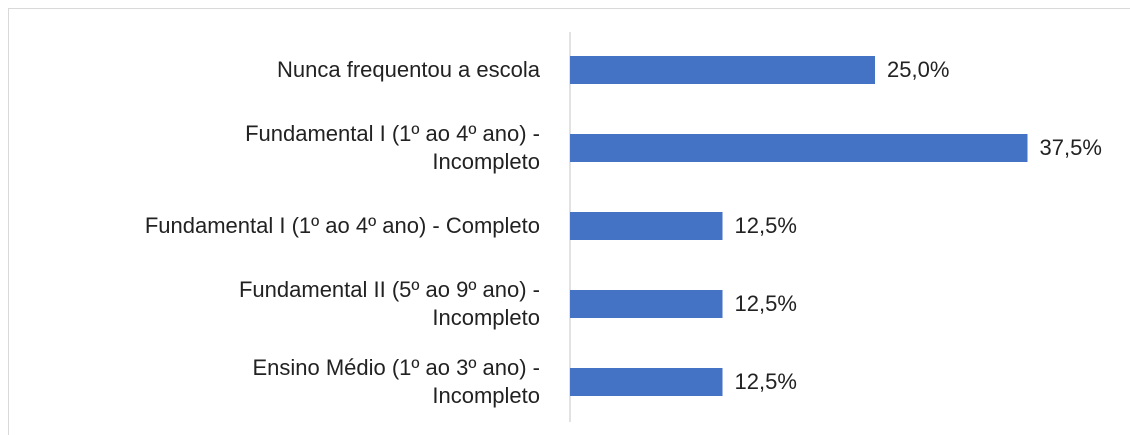 The height and width of the screenshot is (435, 1130). Describe the element at coordinates (408, 69) in the screenshot. I see `category-label: Nunca frequentou a escola` at that location.